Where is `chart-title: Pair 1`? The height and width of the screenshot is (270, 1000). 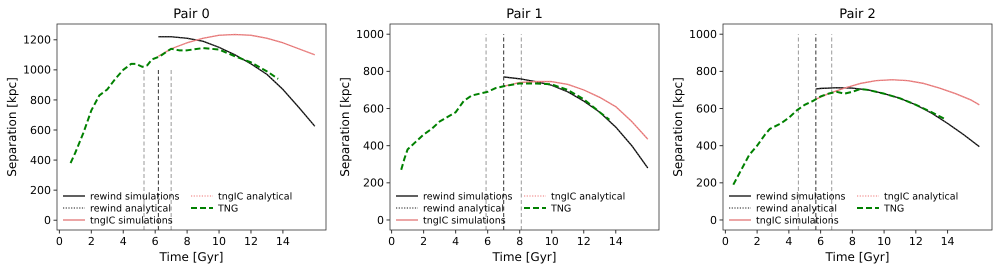
chart-title: Pair 1 is located at coordinates (524, 14).